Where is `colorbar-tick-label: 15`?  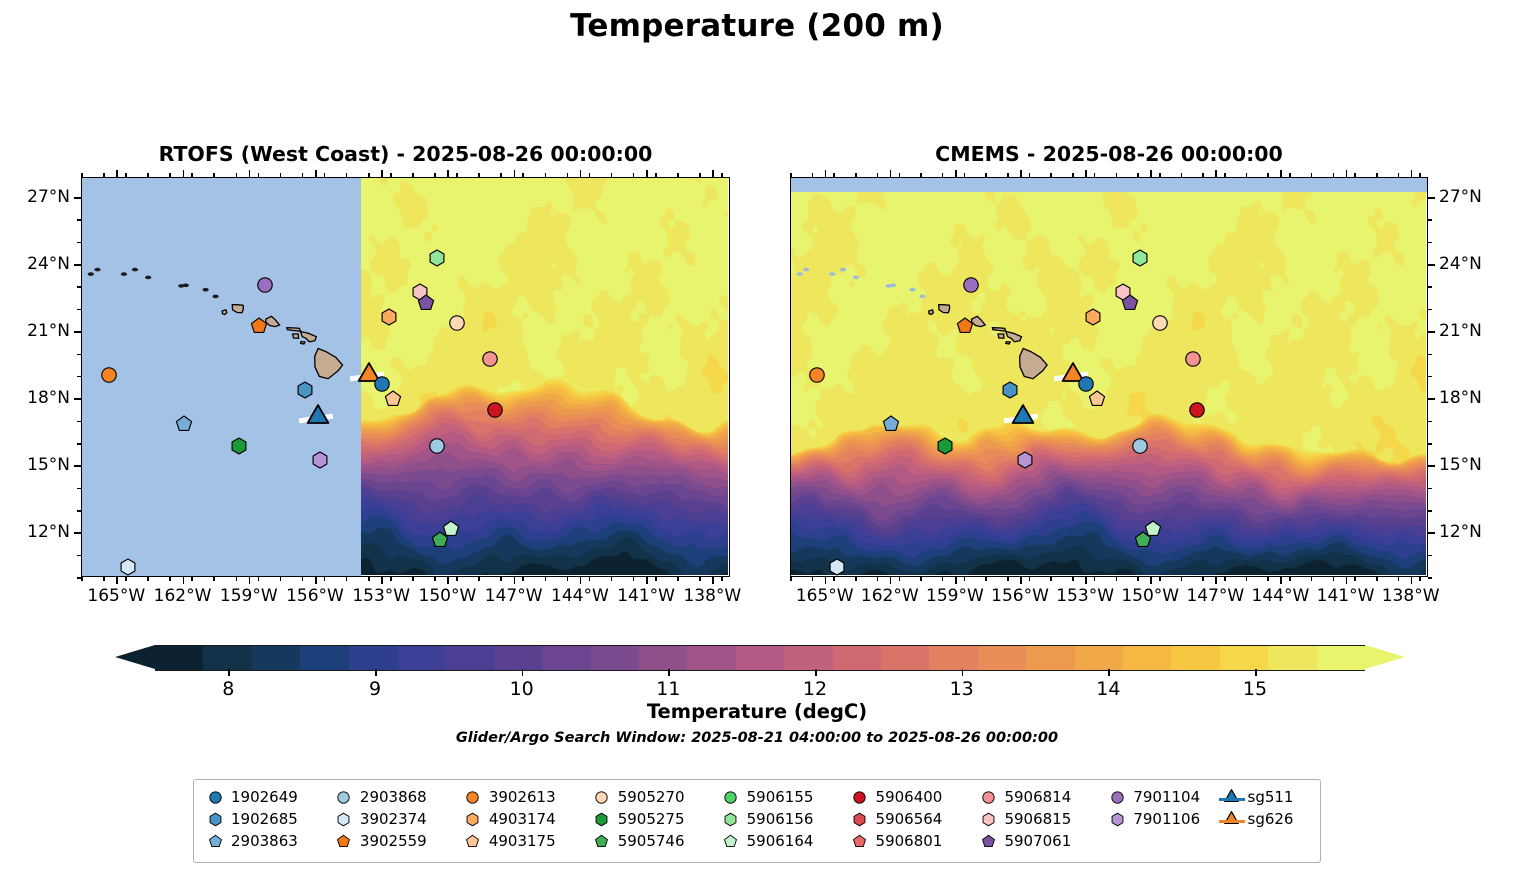 colorbar-tick-label: 15 is located at coordinates (1255, 689).